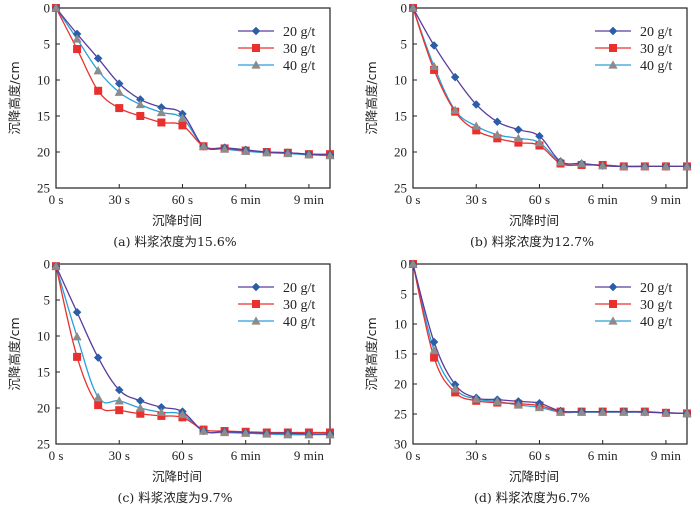  I want to click on legend-label: 40 g/t, so click(656, 322).